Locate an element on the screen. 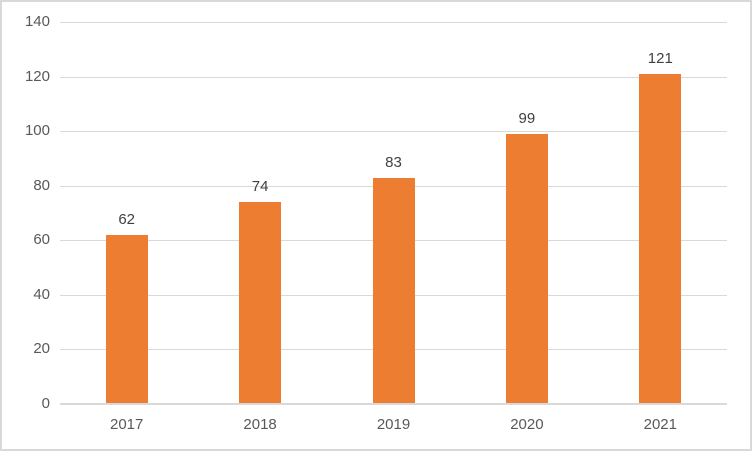  bar-2019 is located at coordinates (393, 290).